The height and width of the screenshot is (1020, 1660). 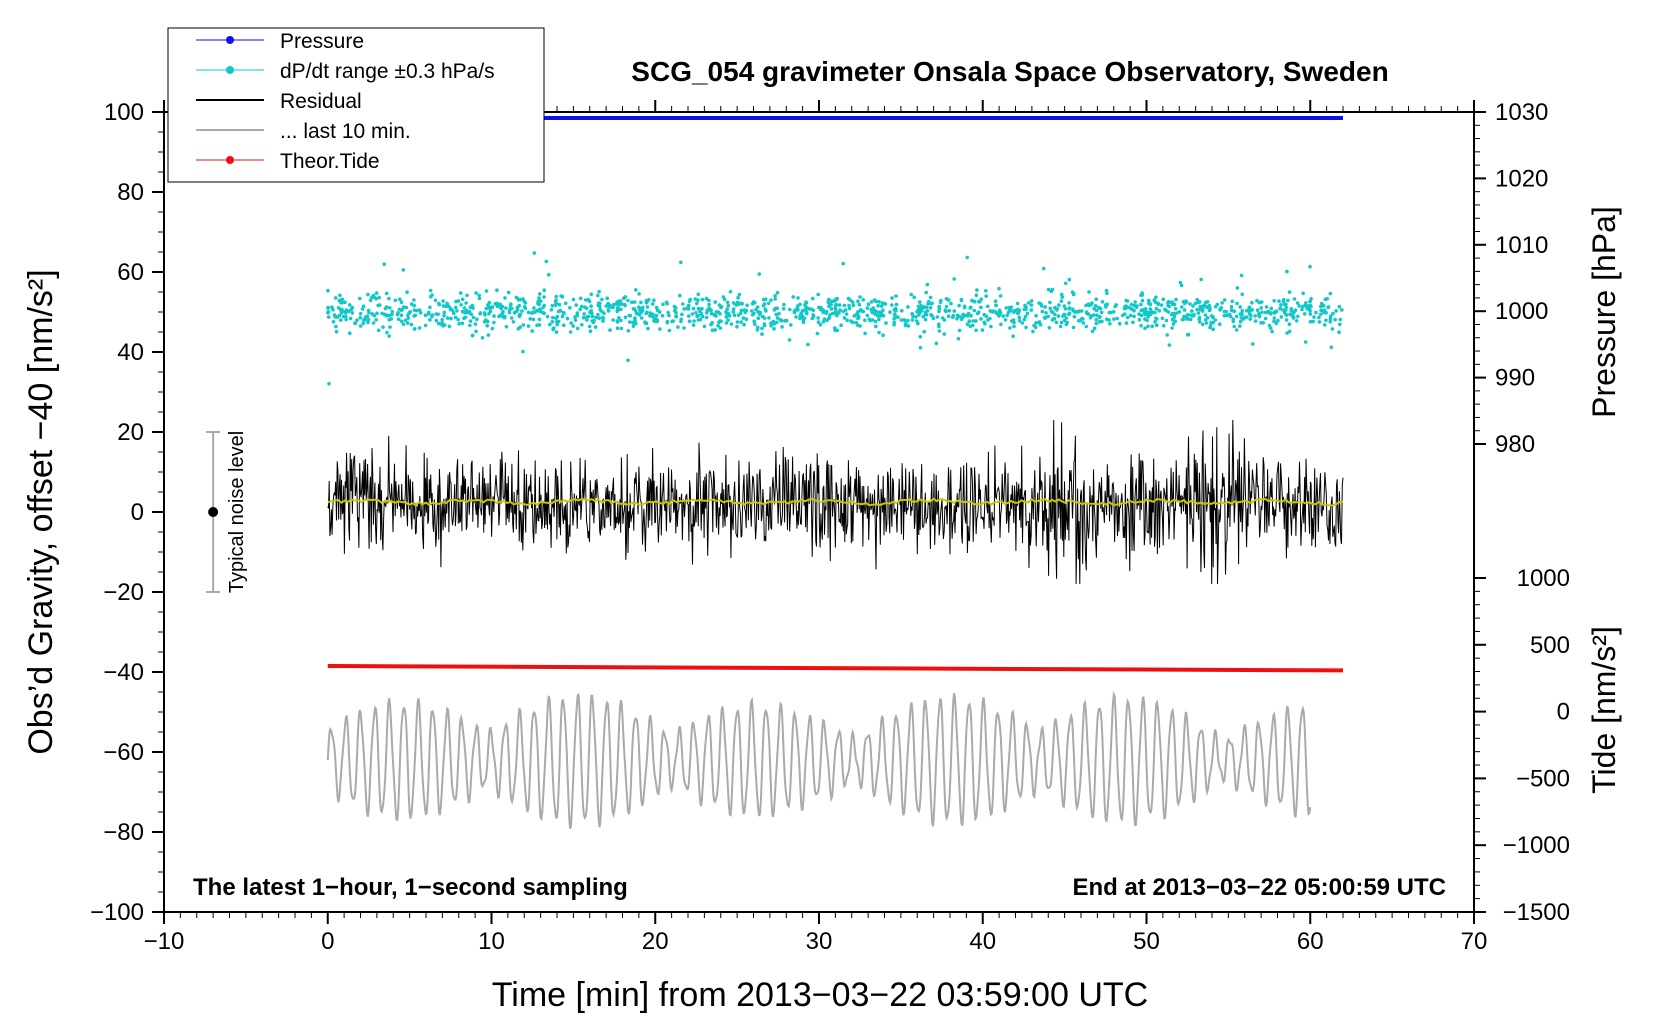 What do you see at coordinates (1515, 378) in the screenshot?
I see `pressure-tick-label: 990` at bounding box center [1515, 378].